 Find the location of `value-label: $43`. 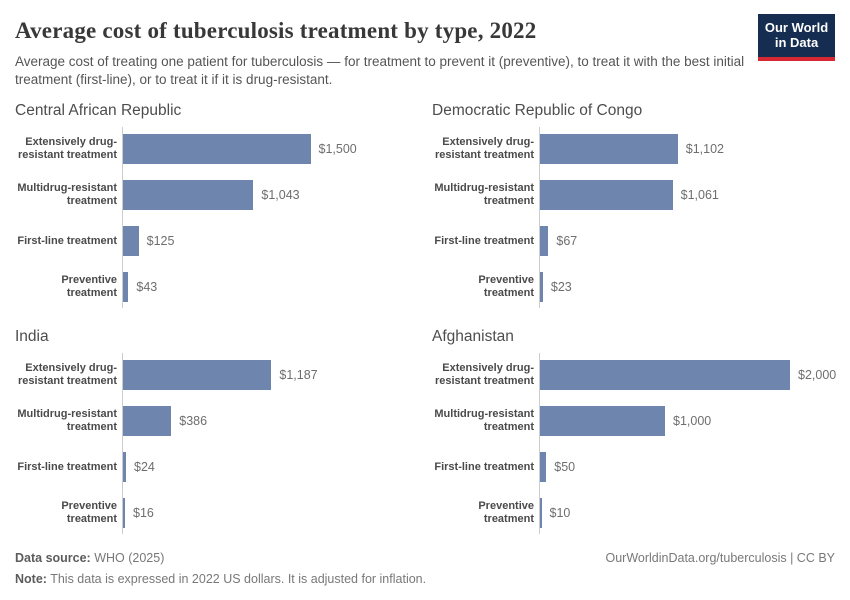

value-label: $43 is located at coordinates (147, 287).